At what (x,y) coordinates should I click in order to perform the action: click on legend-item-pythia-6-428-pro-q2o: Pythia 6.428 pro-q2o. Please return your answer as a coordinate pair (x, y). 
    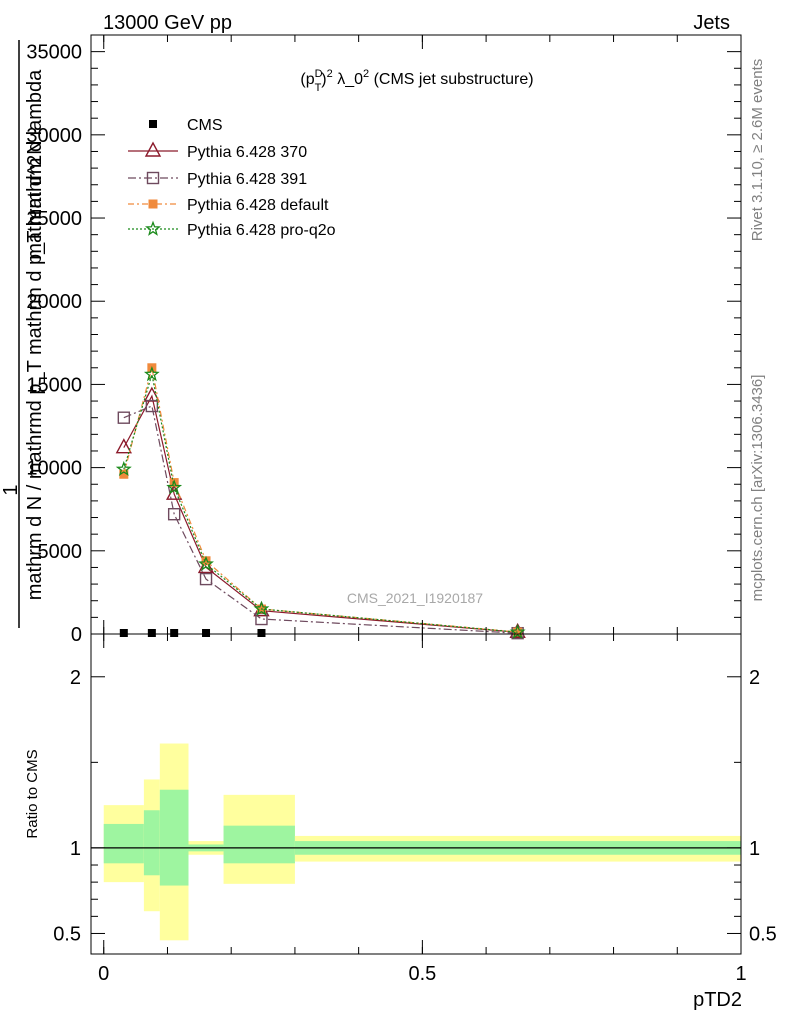
    Looking at the image, I should click on (232, 229).